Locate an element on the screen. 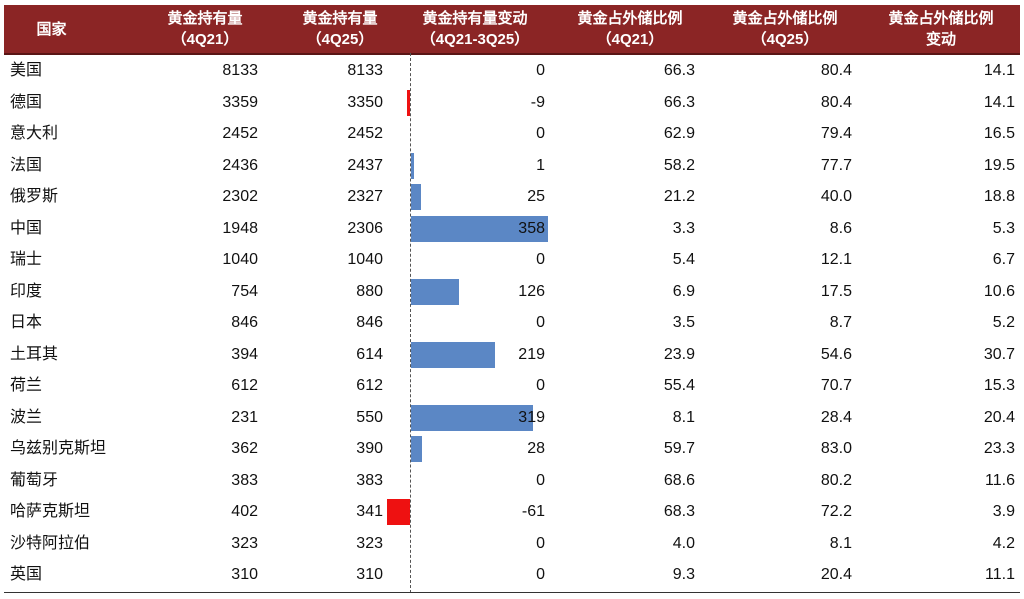 The height and width of the screenshot is (599, 1024). table-row: 中国 1948 2306 358 3.3 8.6 5.3 is located at coordinates (512, 229).